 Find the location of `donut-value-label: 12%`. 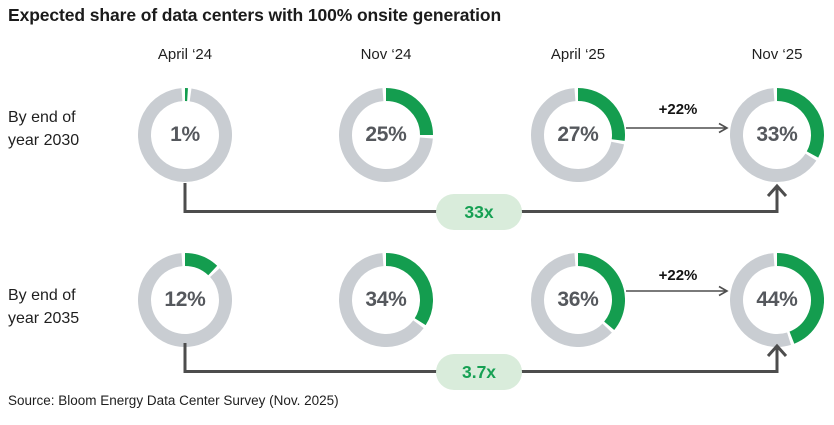

donut-value-label: 12% is located at coordinates (185, 299).